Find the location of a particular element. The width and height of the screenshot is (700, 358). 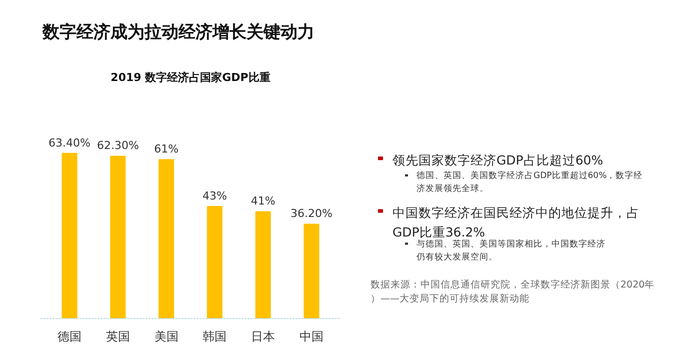

x-tick-label: 韩国 is located at coordinates (214, 337).